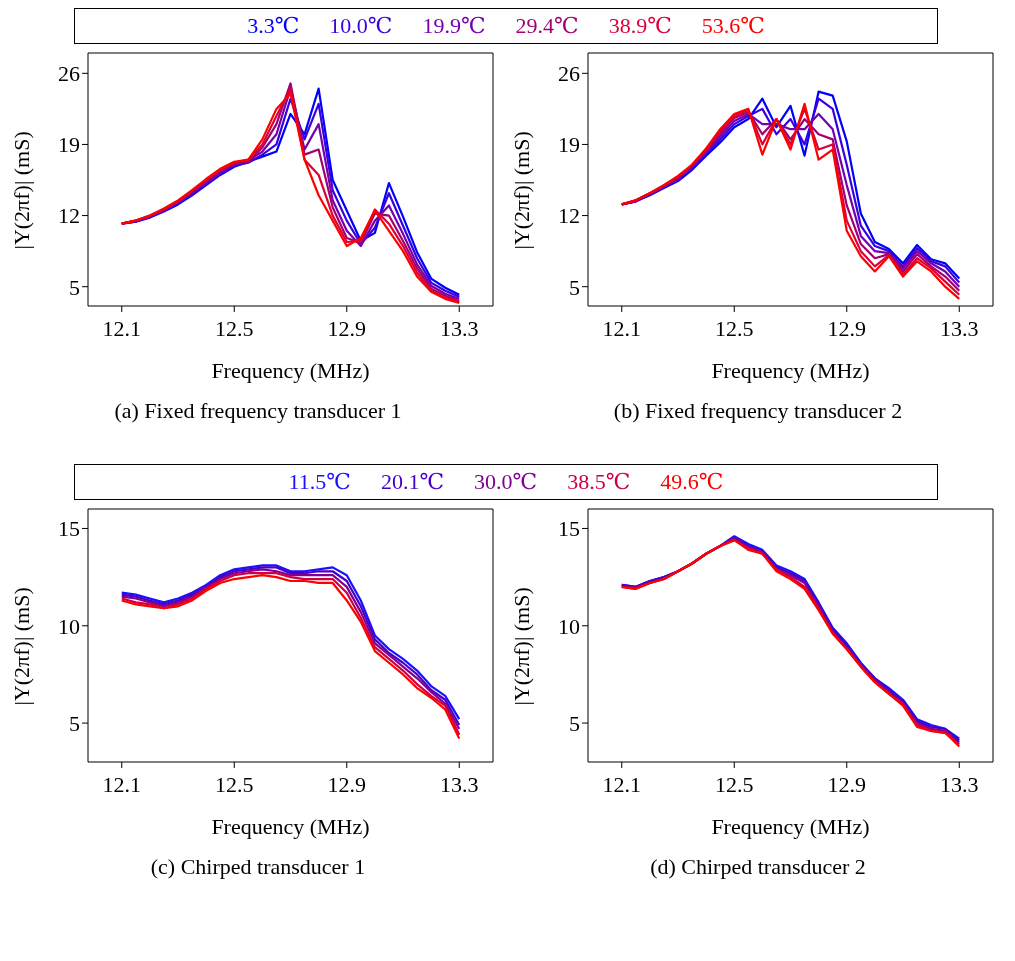 This screenshot has height=961, width=1015. I want to click on text: (b) Fixed frequency transducer 2, so click(758, 411).